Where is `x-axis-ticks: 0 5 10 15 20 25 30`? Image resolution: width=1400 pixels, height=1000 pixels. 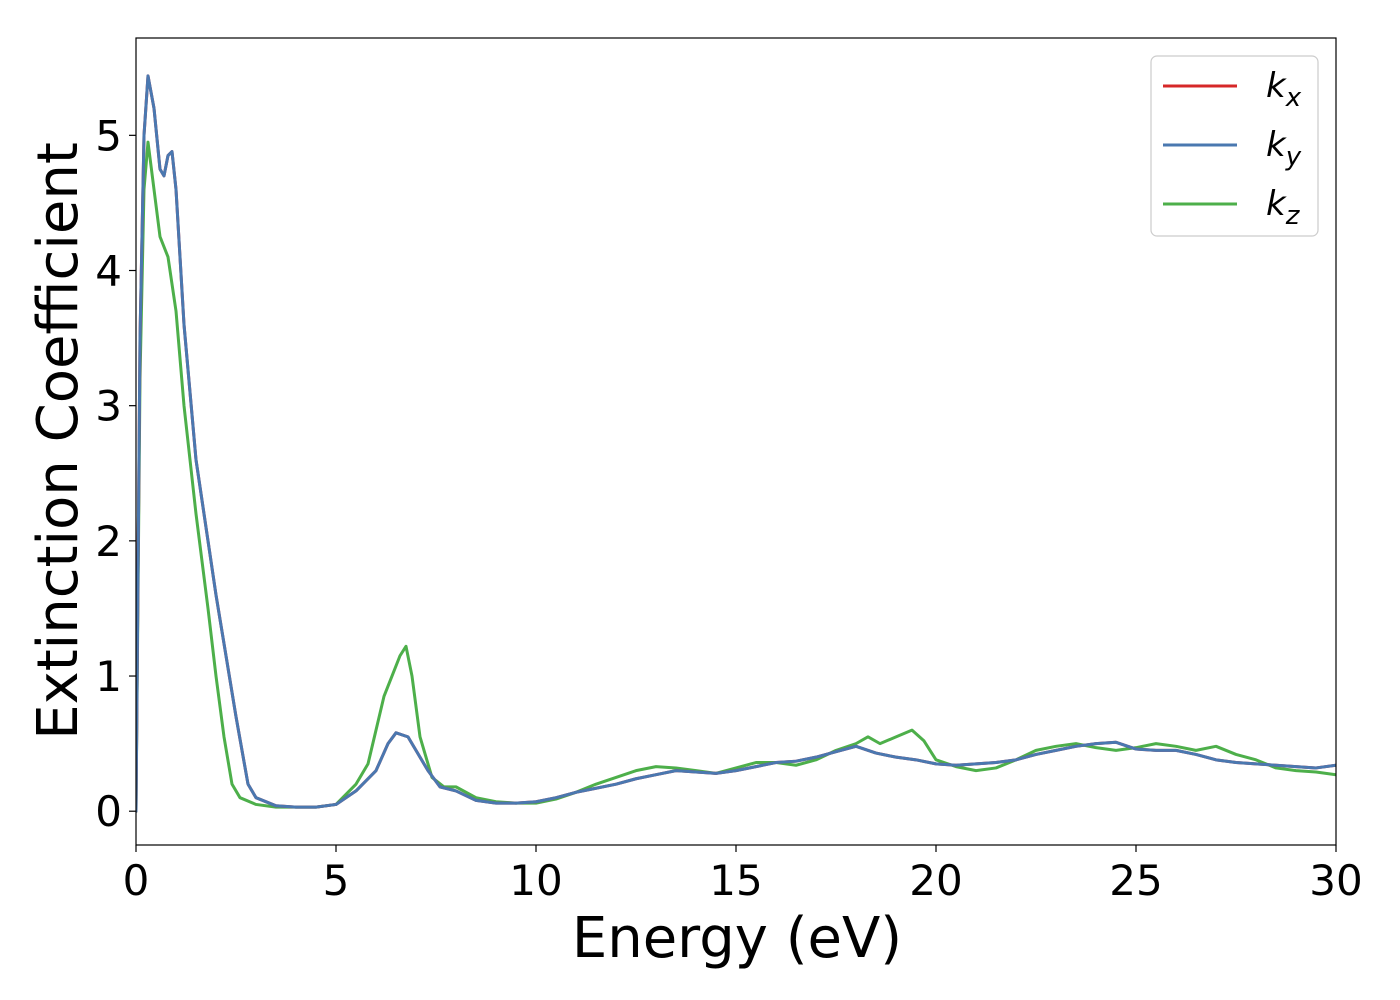 x-axis-ticks: 0 5 10 15 20 25 30 is located at coordinates (743, 875).